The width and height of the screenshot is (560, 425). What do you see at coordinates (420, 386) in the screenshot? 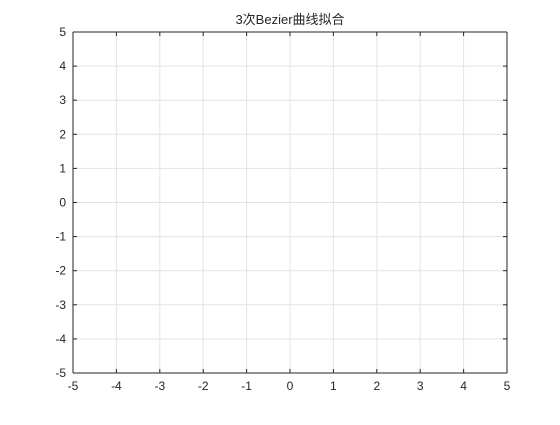
I see `x-tick-label: 3` at bounding box center [420, 386].